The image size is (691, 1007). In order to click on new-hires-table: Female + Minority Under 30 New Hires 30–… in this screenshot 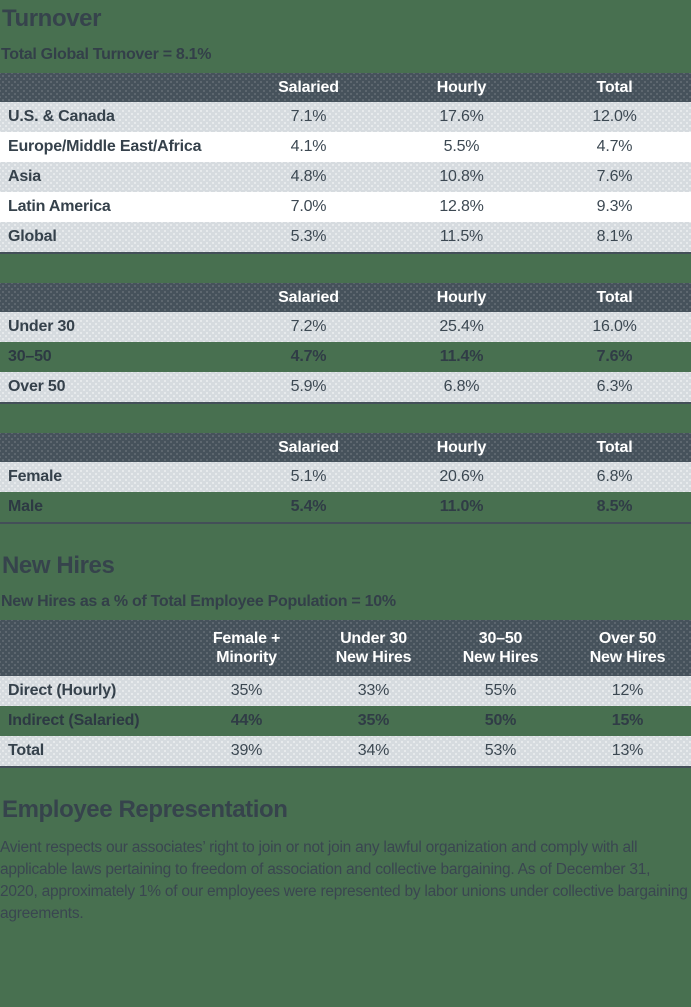, I will do `click(345, 694)`.